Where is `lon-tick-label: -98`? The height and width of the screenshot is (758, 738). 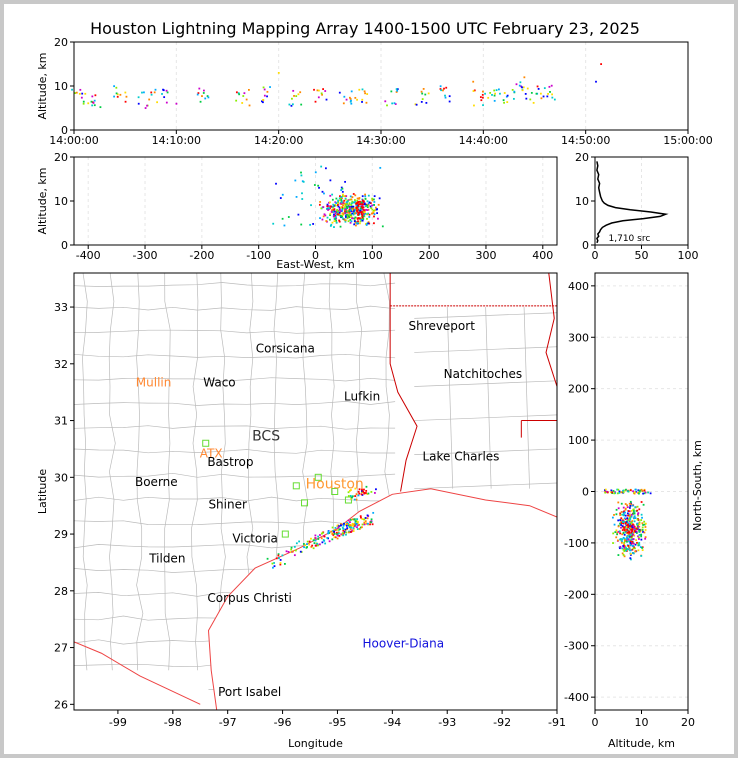 lon-tick-label: -98 is located at coordinates (173, 722).